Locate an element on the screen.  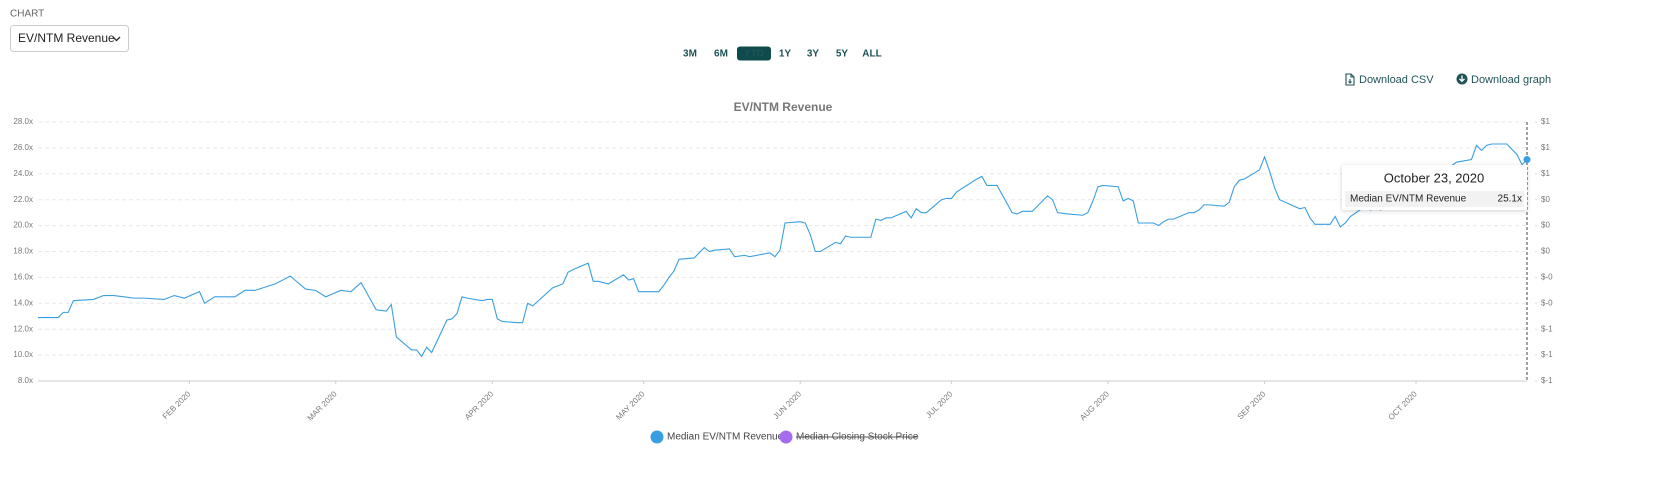
legend-label: Median EV/NTM Revenue is located at coordinates (725, 437).